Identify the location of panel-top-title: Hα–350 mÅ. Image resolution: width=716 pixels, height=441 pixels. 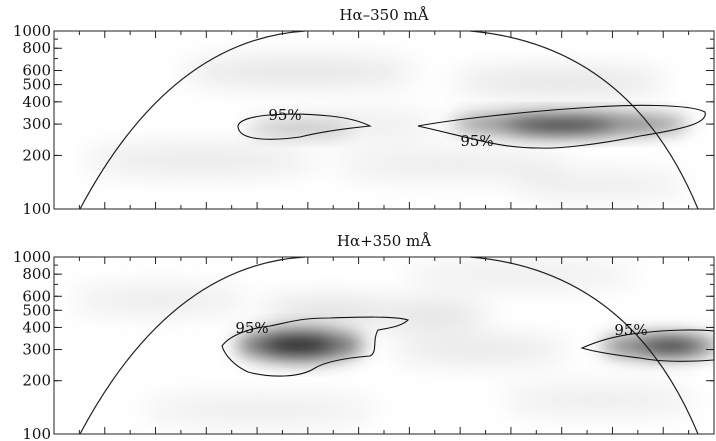
(383, 15).